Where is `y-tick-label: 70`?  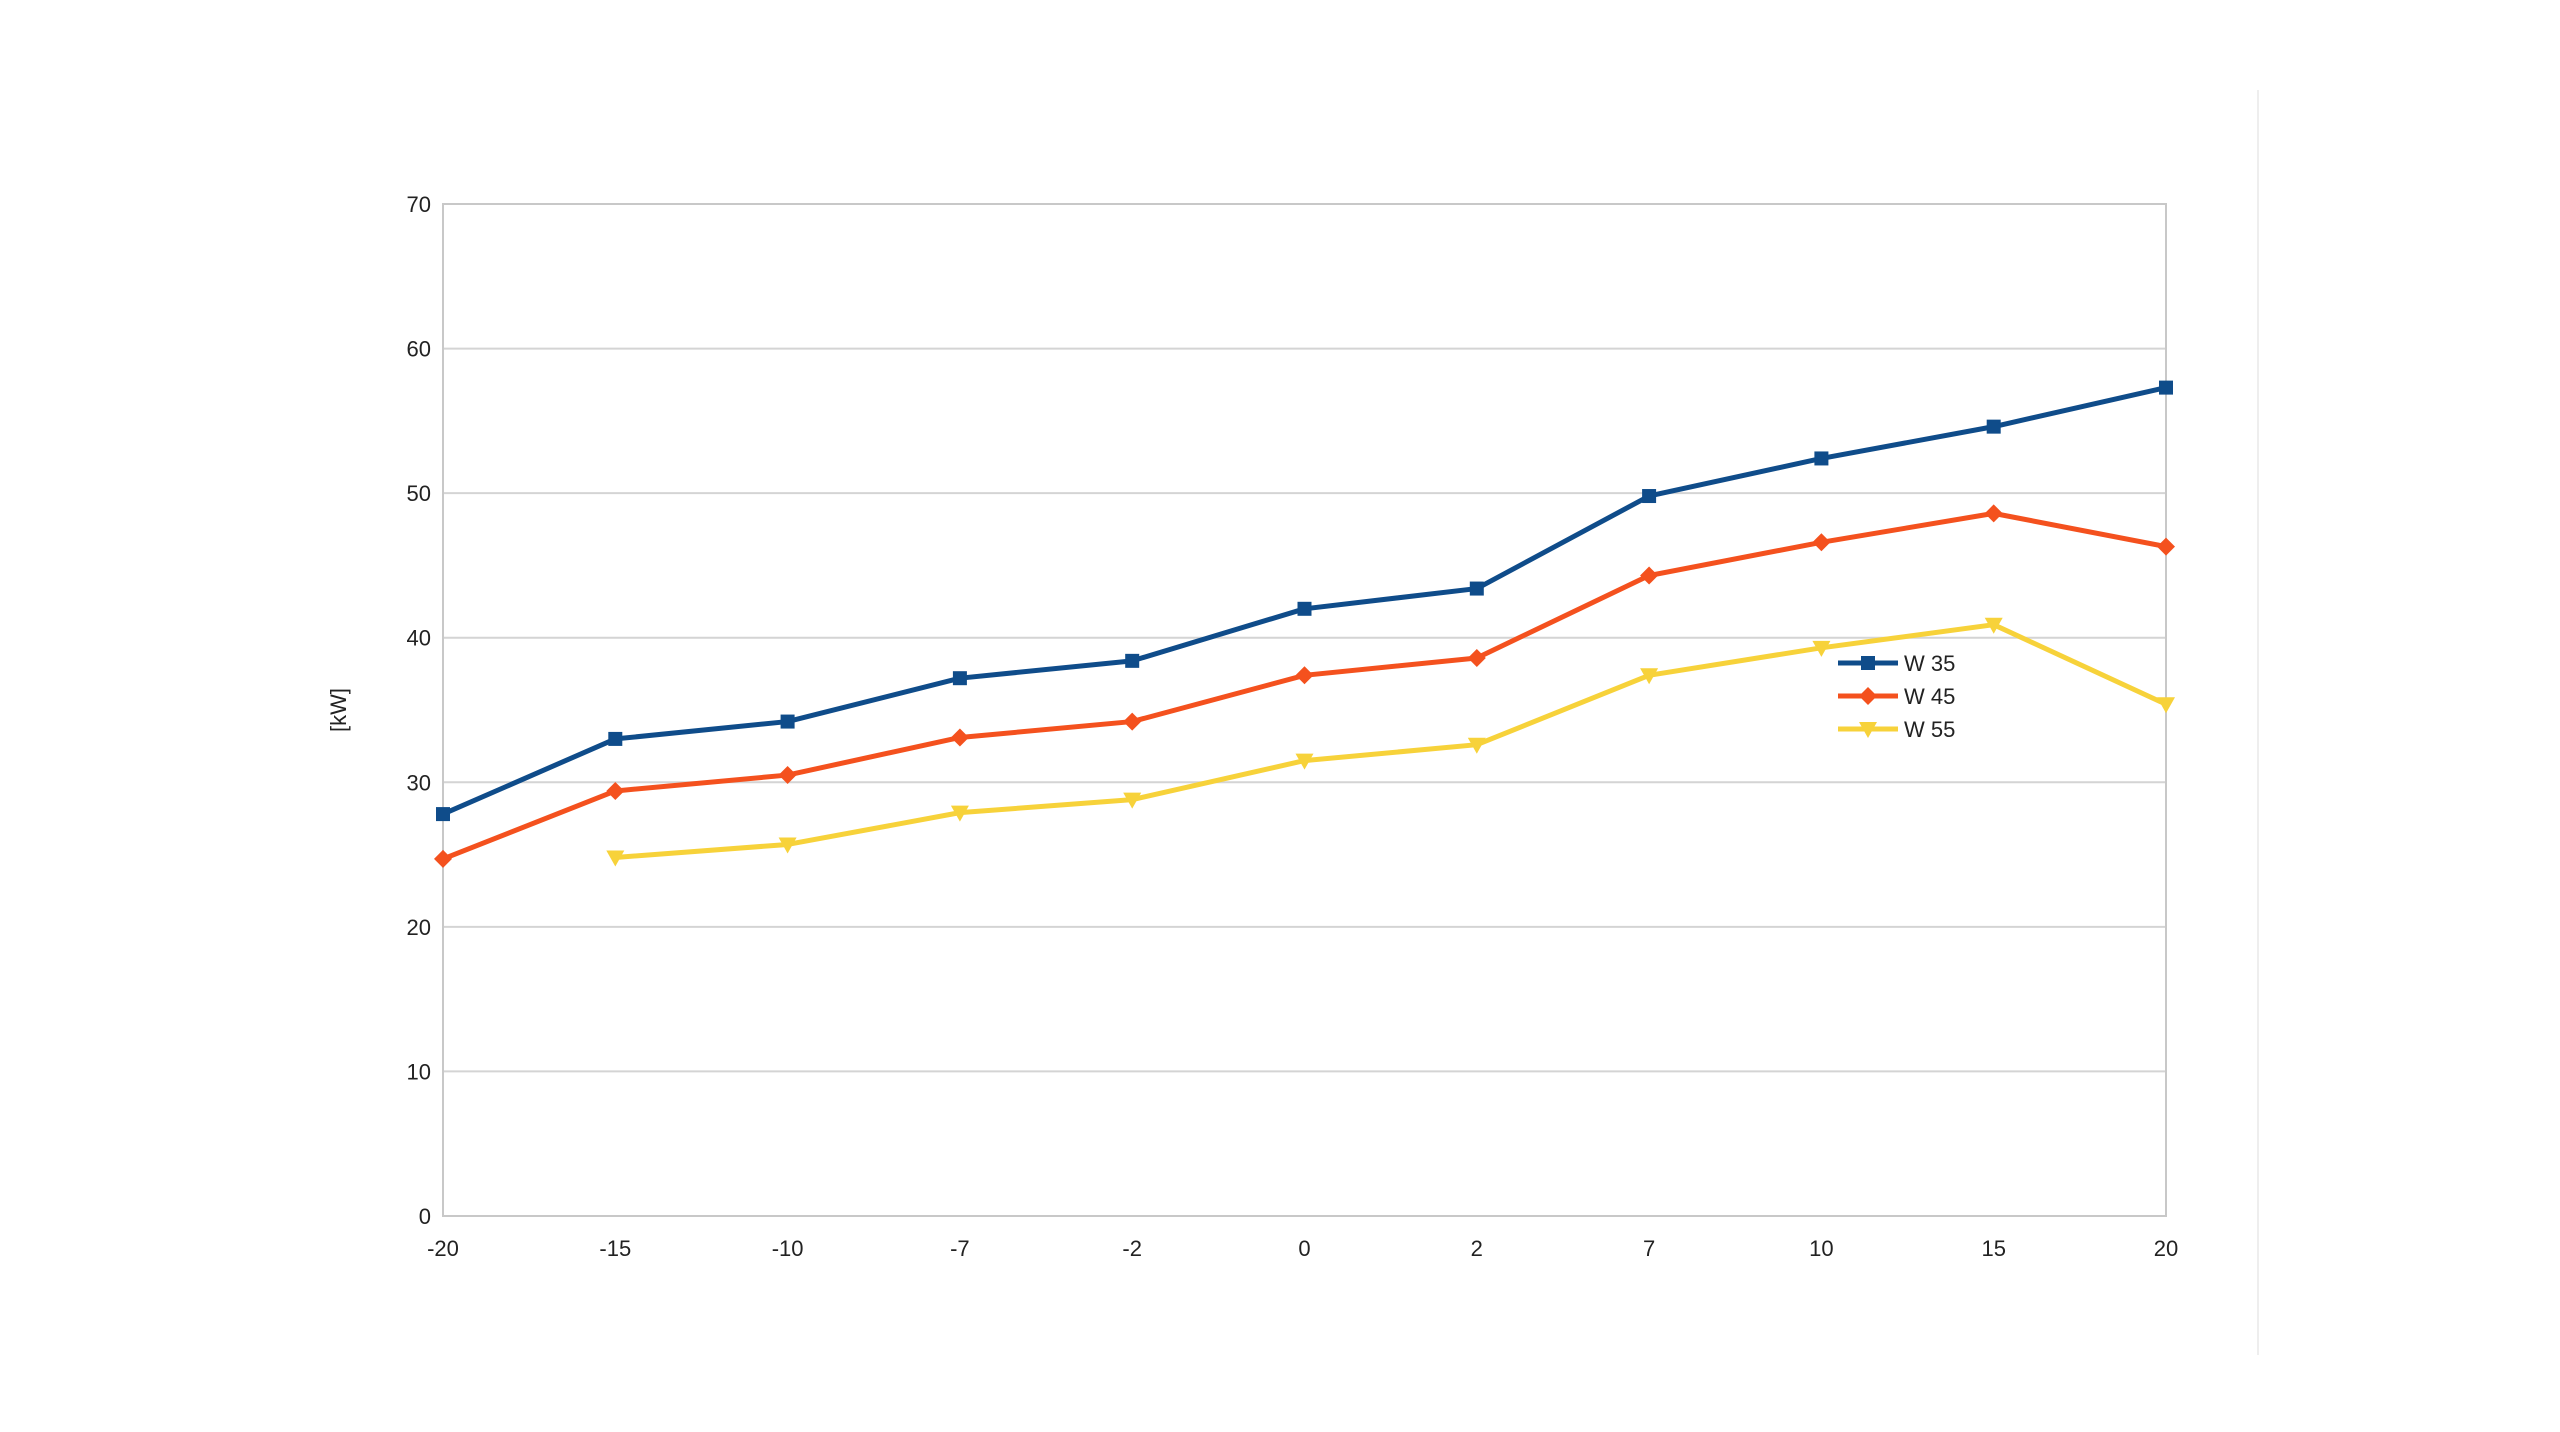 y-tick-label: 70 is located at coordinates (419, 204).